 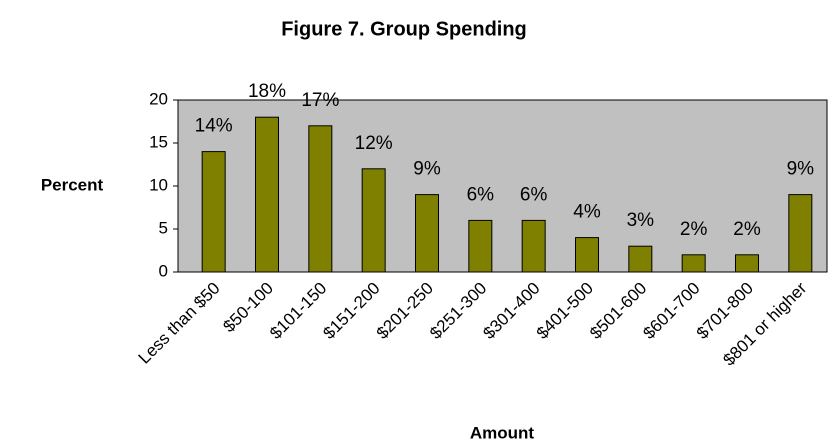 What do you see at coordinates (163, 227) in the screenshot?
I see `y-tick-label: 5` at bounding box center [163, 227].